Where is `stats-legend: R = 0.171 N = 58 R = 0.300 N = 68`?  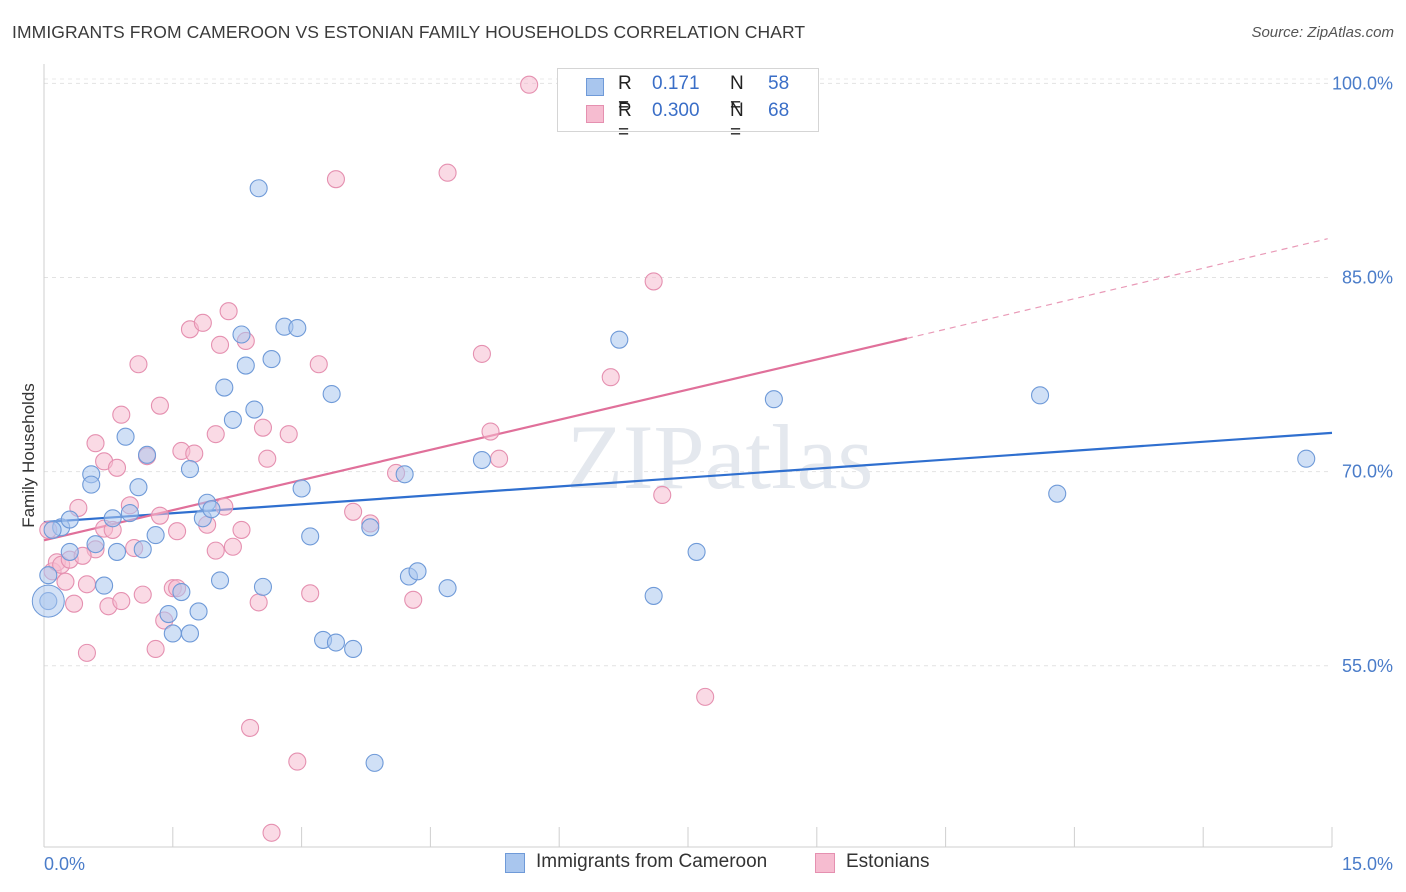 stats-legend: R = 0.171 N = 58 R = 0.300 N = 68 is located at coordinates (688, 105).